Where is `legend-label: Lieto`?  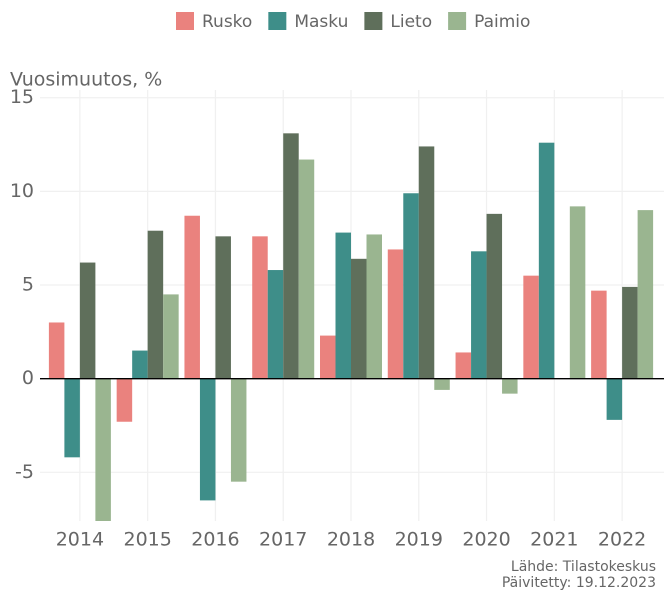 legend-label: Lieto is located at coordinates (411, 22).